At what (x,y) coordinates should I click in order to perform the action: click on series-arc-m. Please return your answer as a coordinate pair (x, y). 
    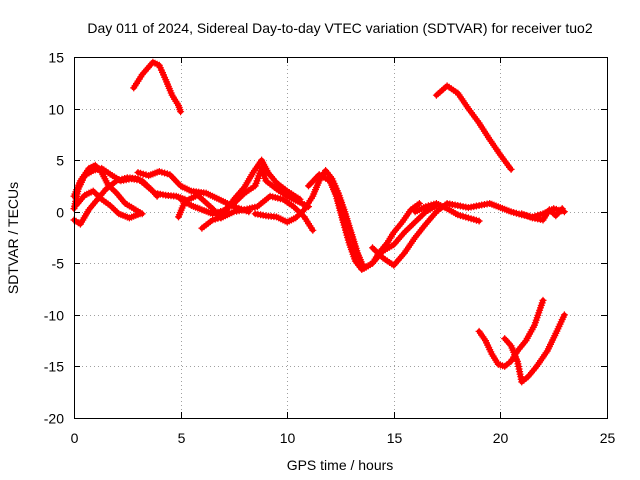
    Looking at the image, I should click on (447, 212).